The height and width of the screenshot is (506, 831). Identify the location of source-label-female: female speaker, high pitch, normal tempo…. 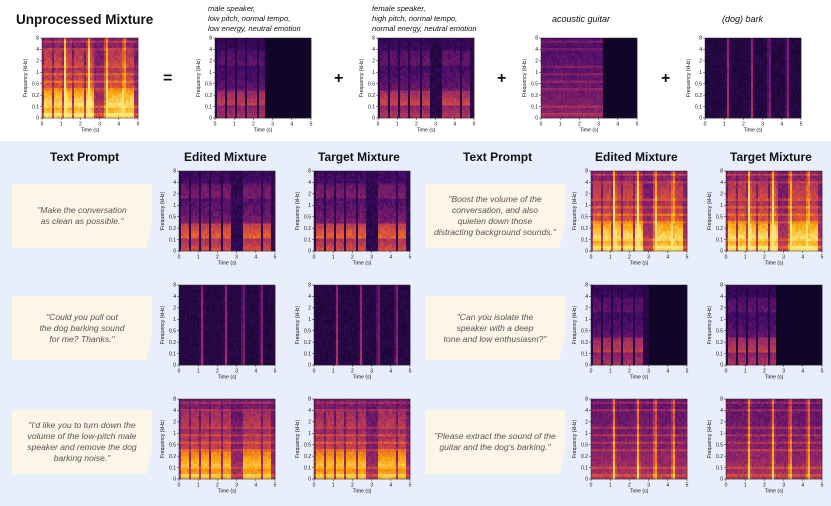
(424, 19).